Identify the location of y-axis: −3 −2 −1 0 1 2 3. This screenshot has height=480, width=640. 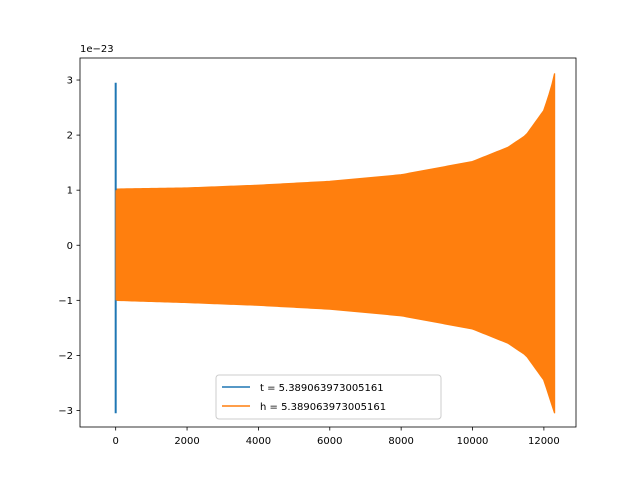
(69, 246).